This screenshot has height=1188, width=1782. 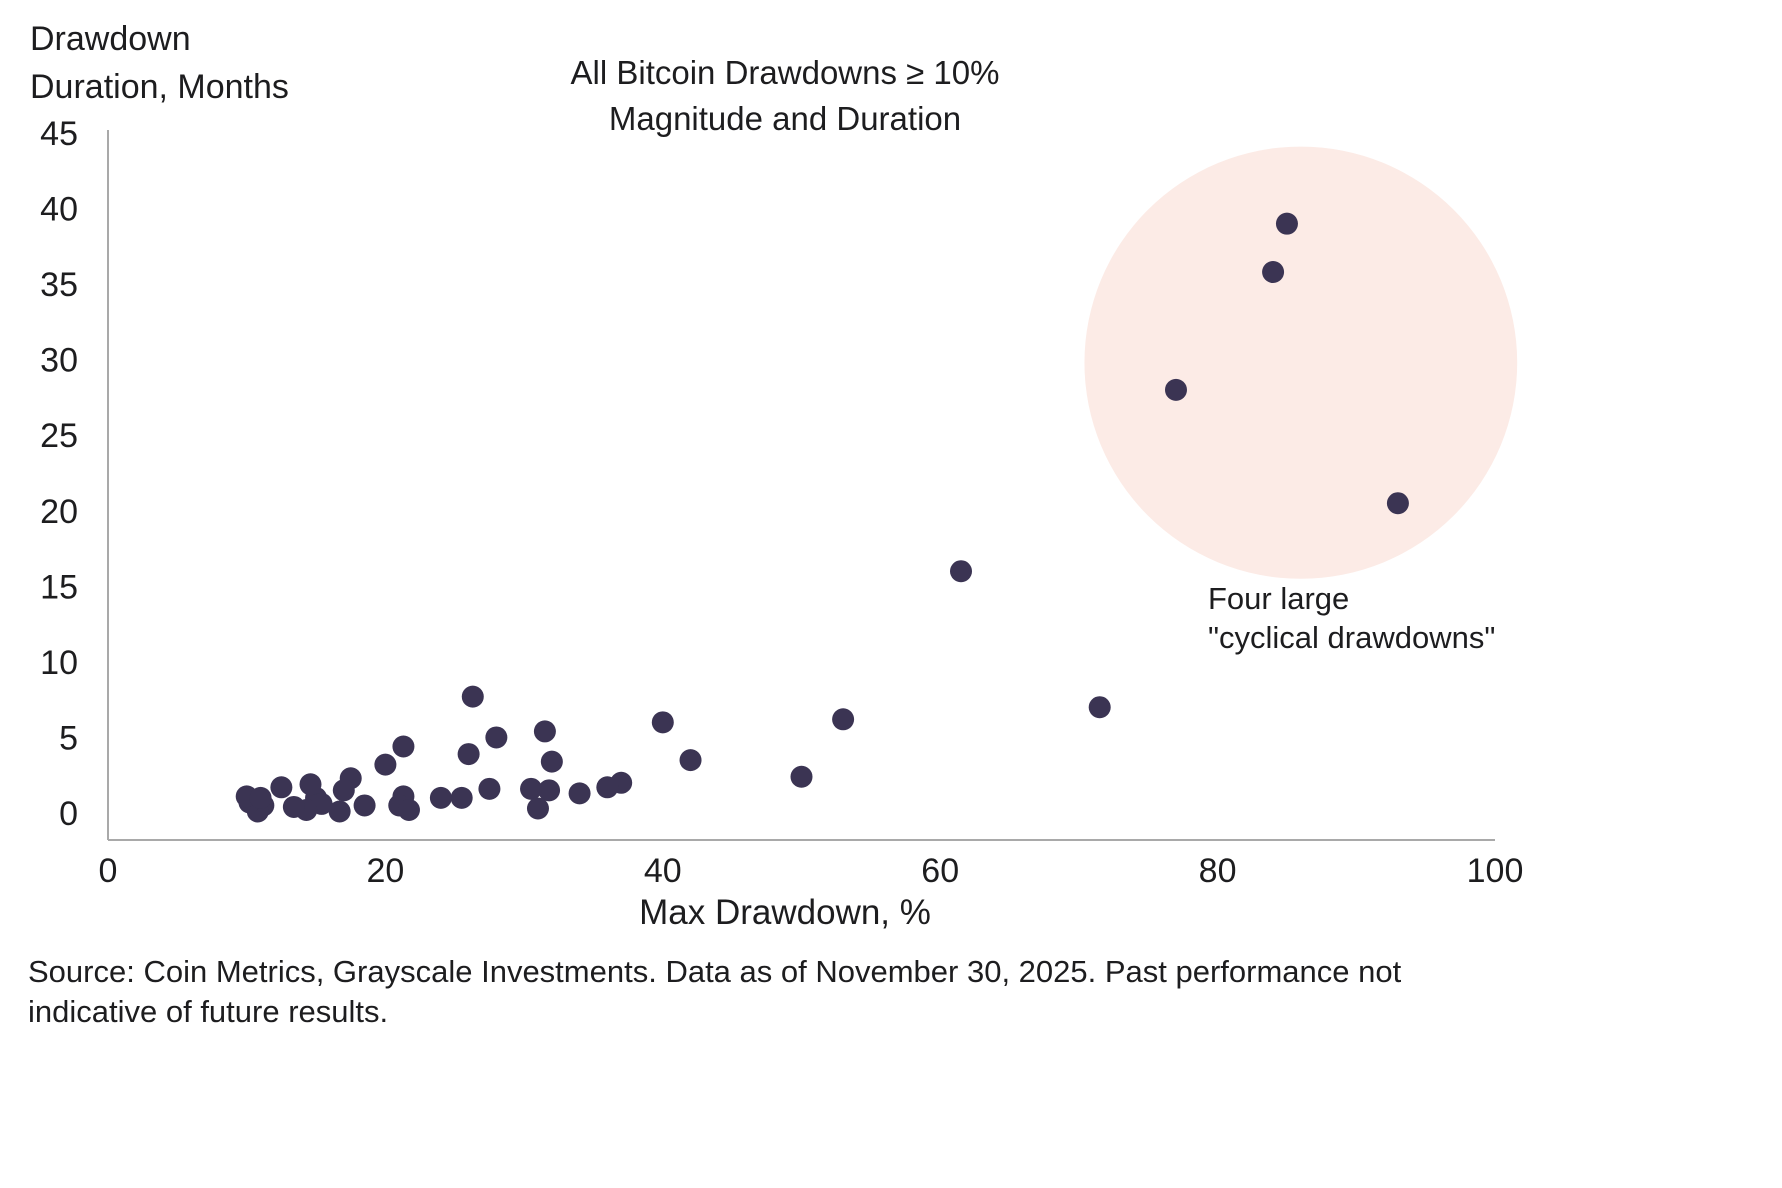 What do you see at coordinates (159, 63) in the screenshot?
I see `y-axis-title: Drawdown Duration, Months` at bounding box center [159, 63].